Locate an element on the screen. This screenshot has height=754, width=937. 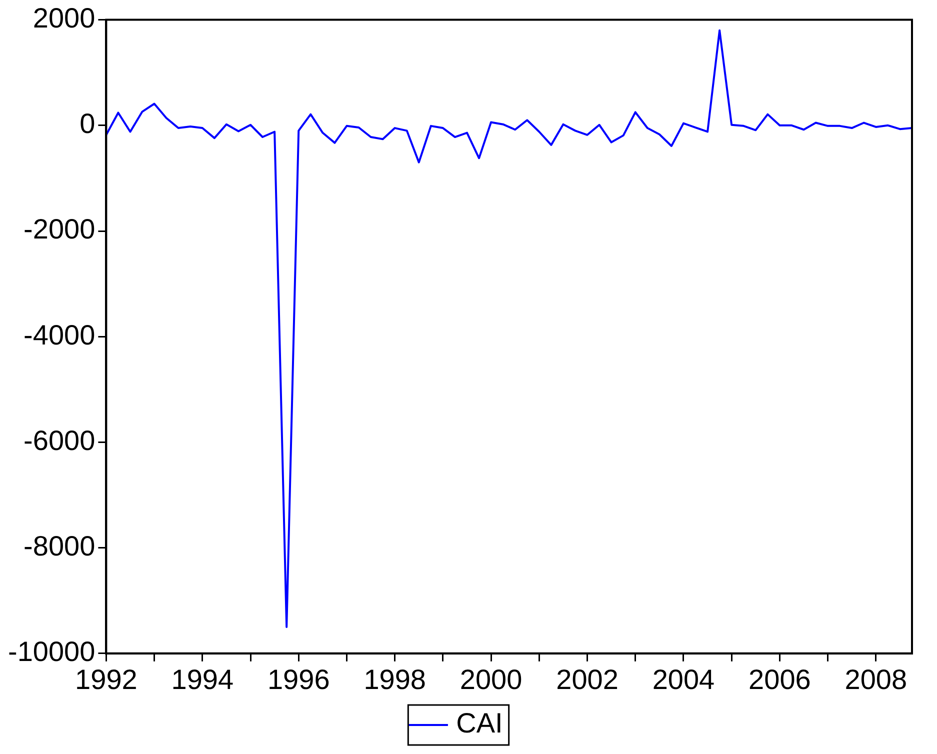
x-tick-label: 1998 is located at coordinates (395, 679).